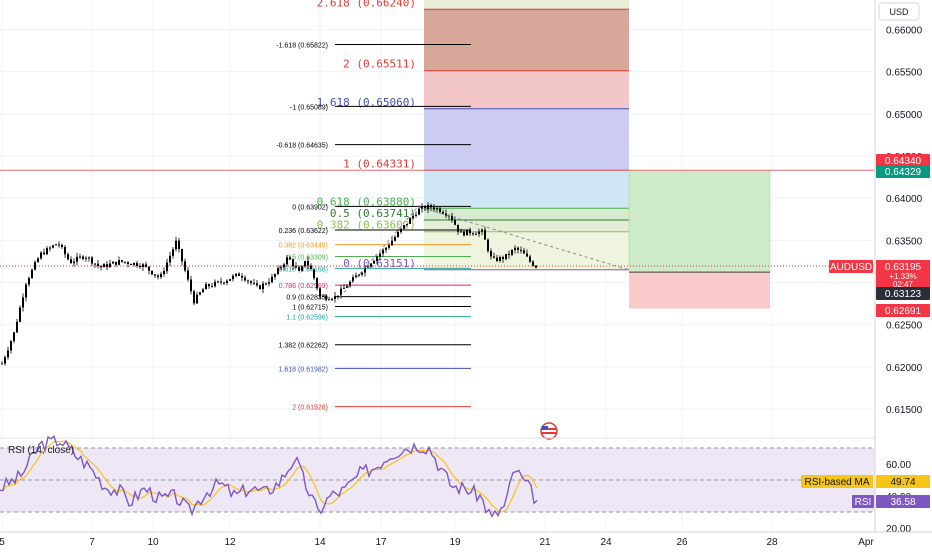  Describe the element at coordinates (303, 286) in the screenshot. I see `fib-retracement-label: 0.786 (0.62969)` at that location.